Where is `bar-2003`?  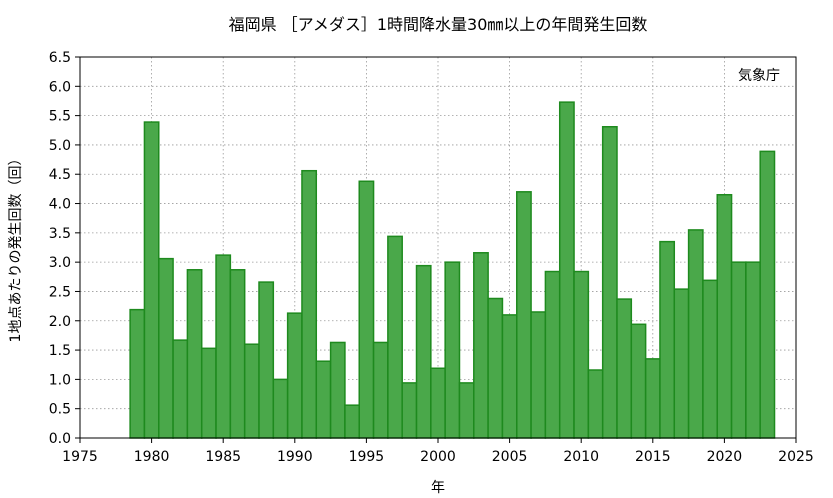 bar-2003 is located at coordinates (481, 345).